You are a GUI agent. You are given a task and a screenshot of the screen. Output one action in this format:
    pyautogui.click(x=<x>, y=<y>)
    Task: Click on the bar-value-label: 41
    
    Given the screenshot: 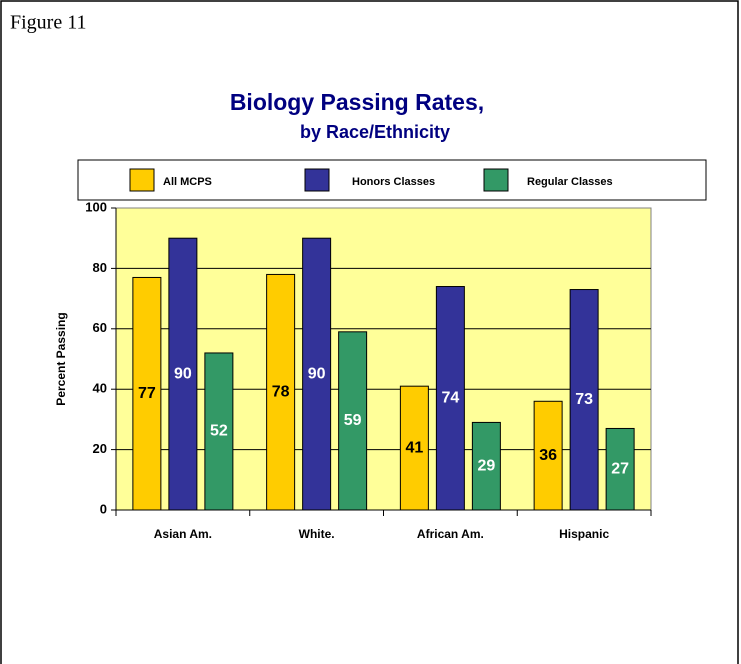 What is the action you would take?
    pyautogui.click(x=414, y=447)
    